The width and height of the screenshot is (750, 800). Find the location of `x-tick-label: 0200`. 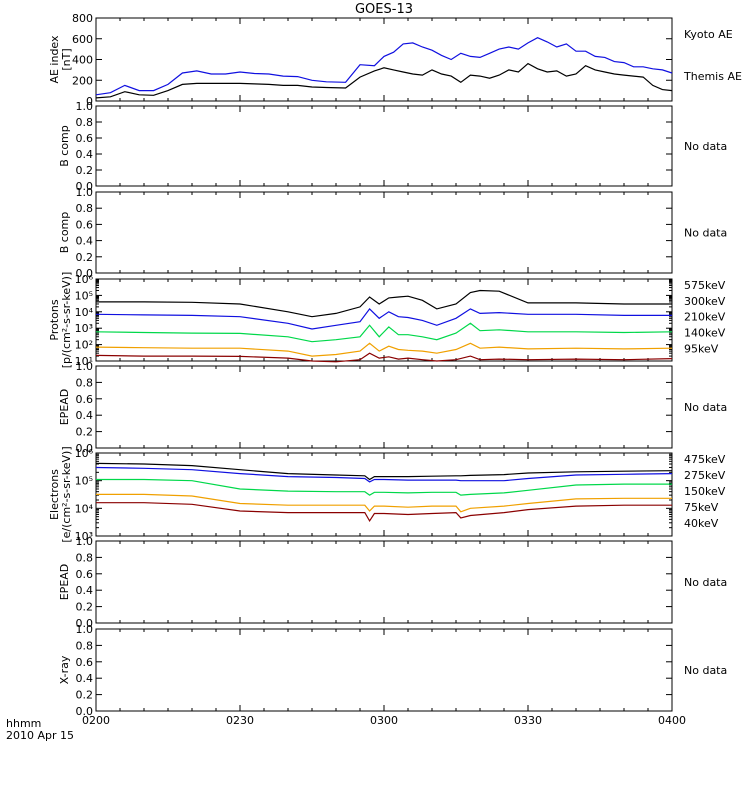

x-tick-label: 0200 is located at coordinates (96, 720).